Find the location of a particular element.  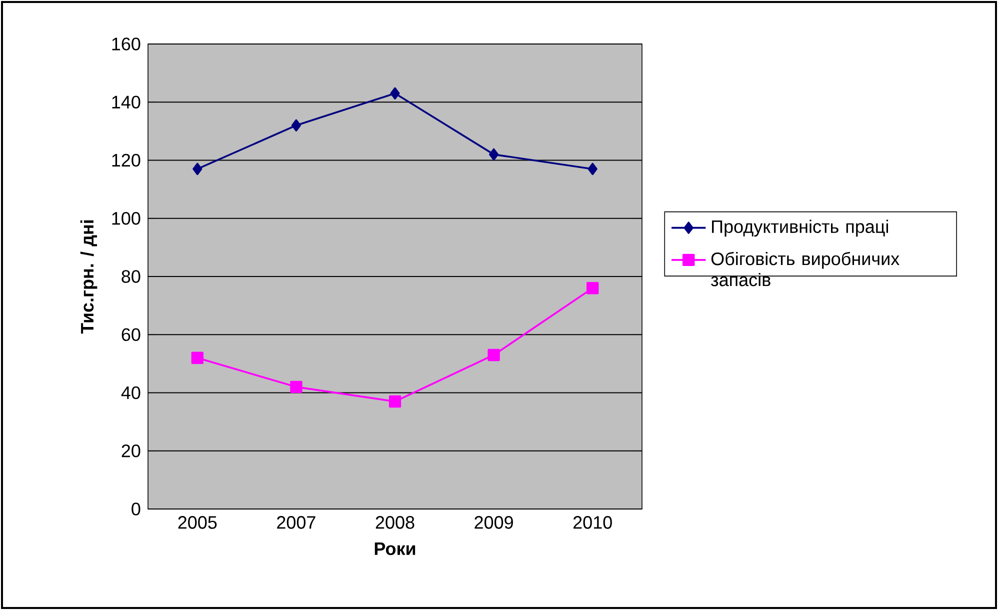

y-axis-title: Тис.грн. / дні is located at coordinates (89, 277).